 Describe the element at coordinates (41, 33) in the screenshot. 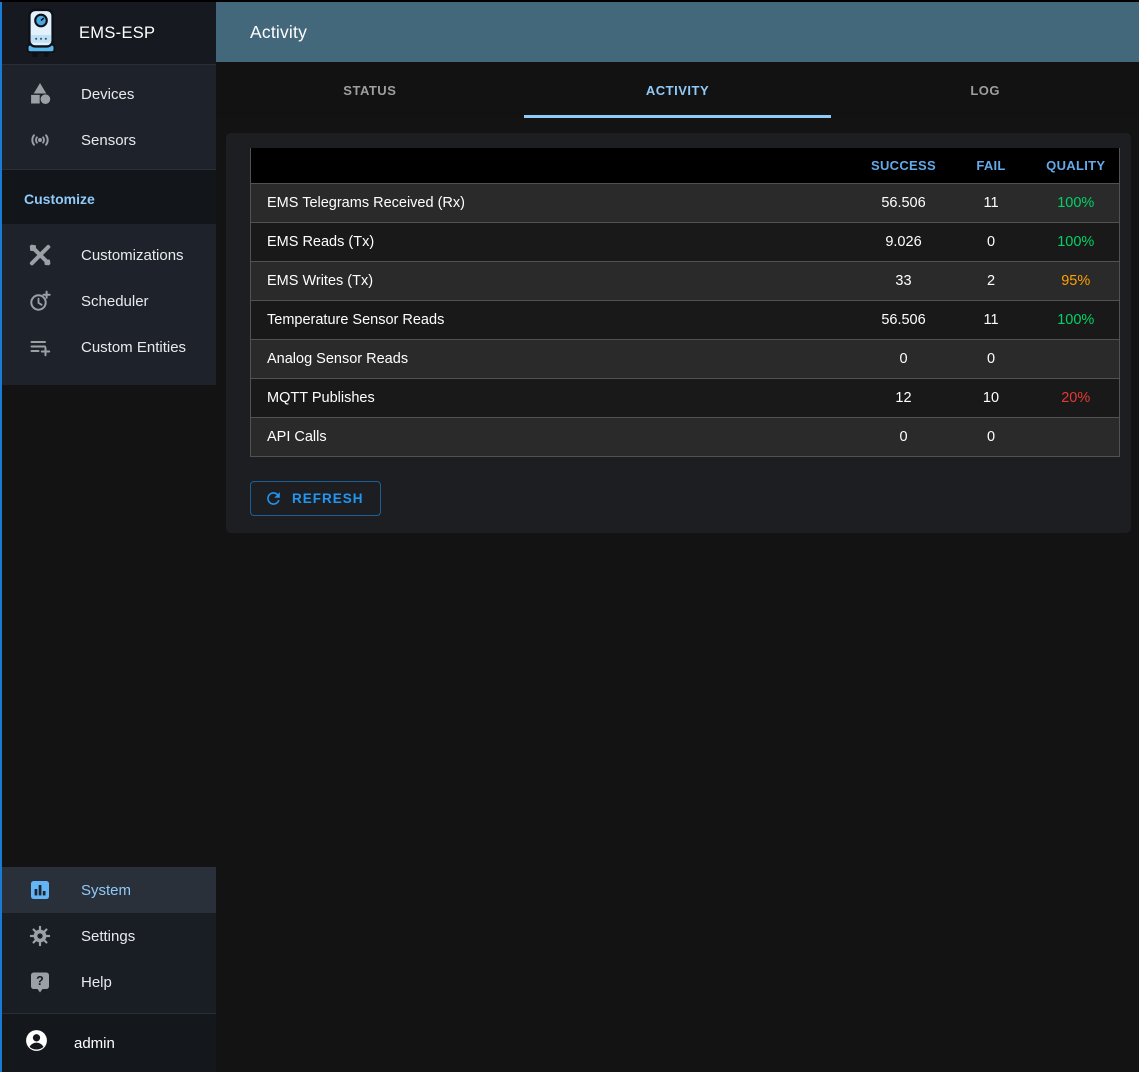

I see `boiler-logo-icon` at that location.